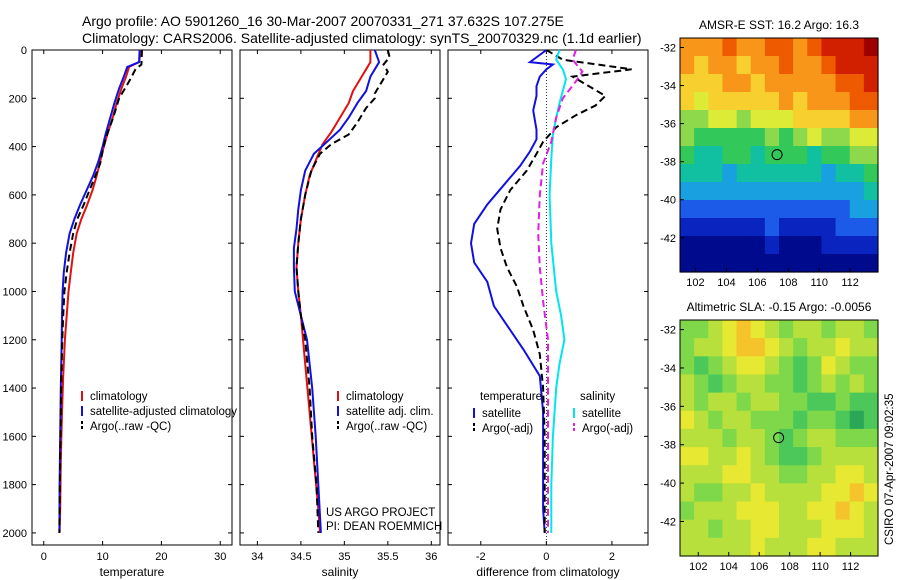 The height and width of the screenshot is (580, 900). Describe the element at coordinates (15, 292) in the screenshot. I see `depth-tick-label: 1000` at that location.